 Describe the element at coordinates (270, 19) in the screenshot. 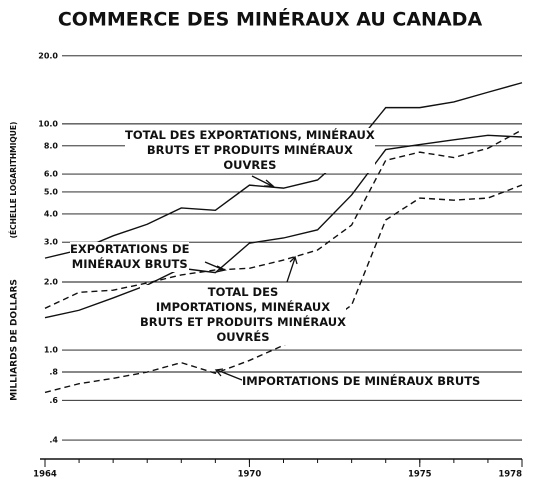

I see `chart-title: COMMERCE DES MINÉRAUX AU CANADA` at that location.